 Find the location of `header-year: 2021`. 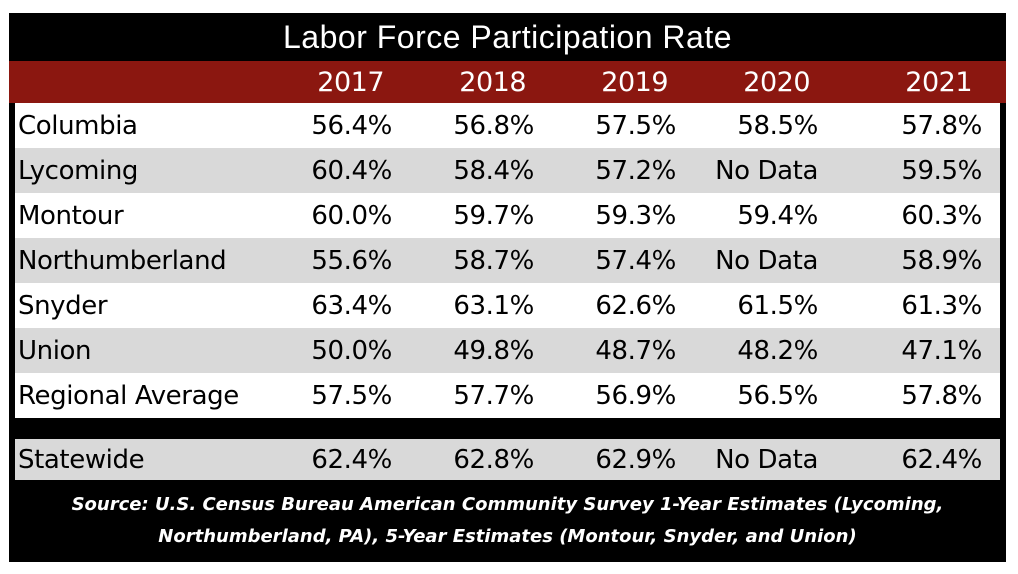

header-year: 2021 is located at coordinates (938, 82).